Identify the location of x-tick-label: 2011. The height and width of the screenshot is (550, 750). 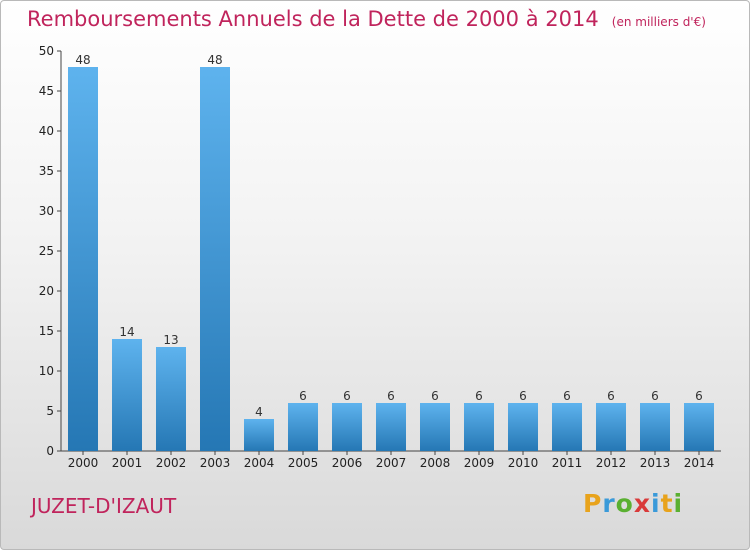
(567, 463).